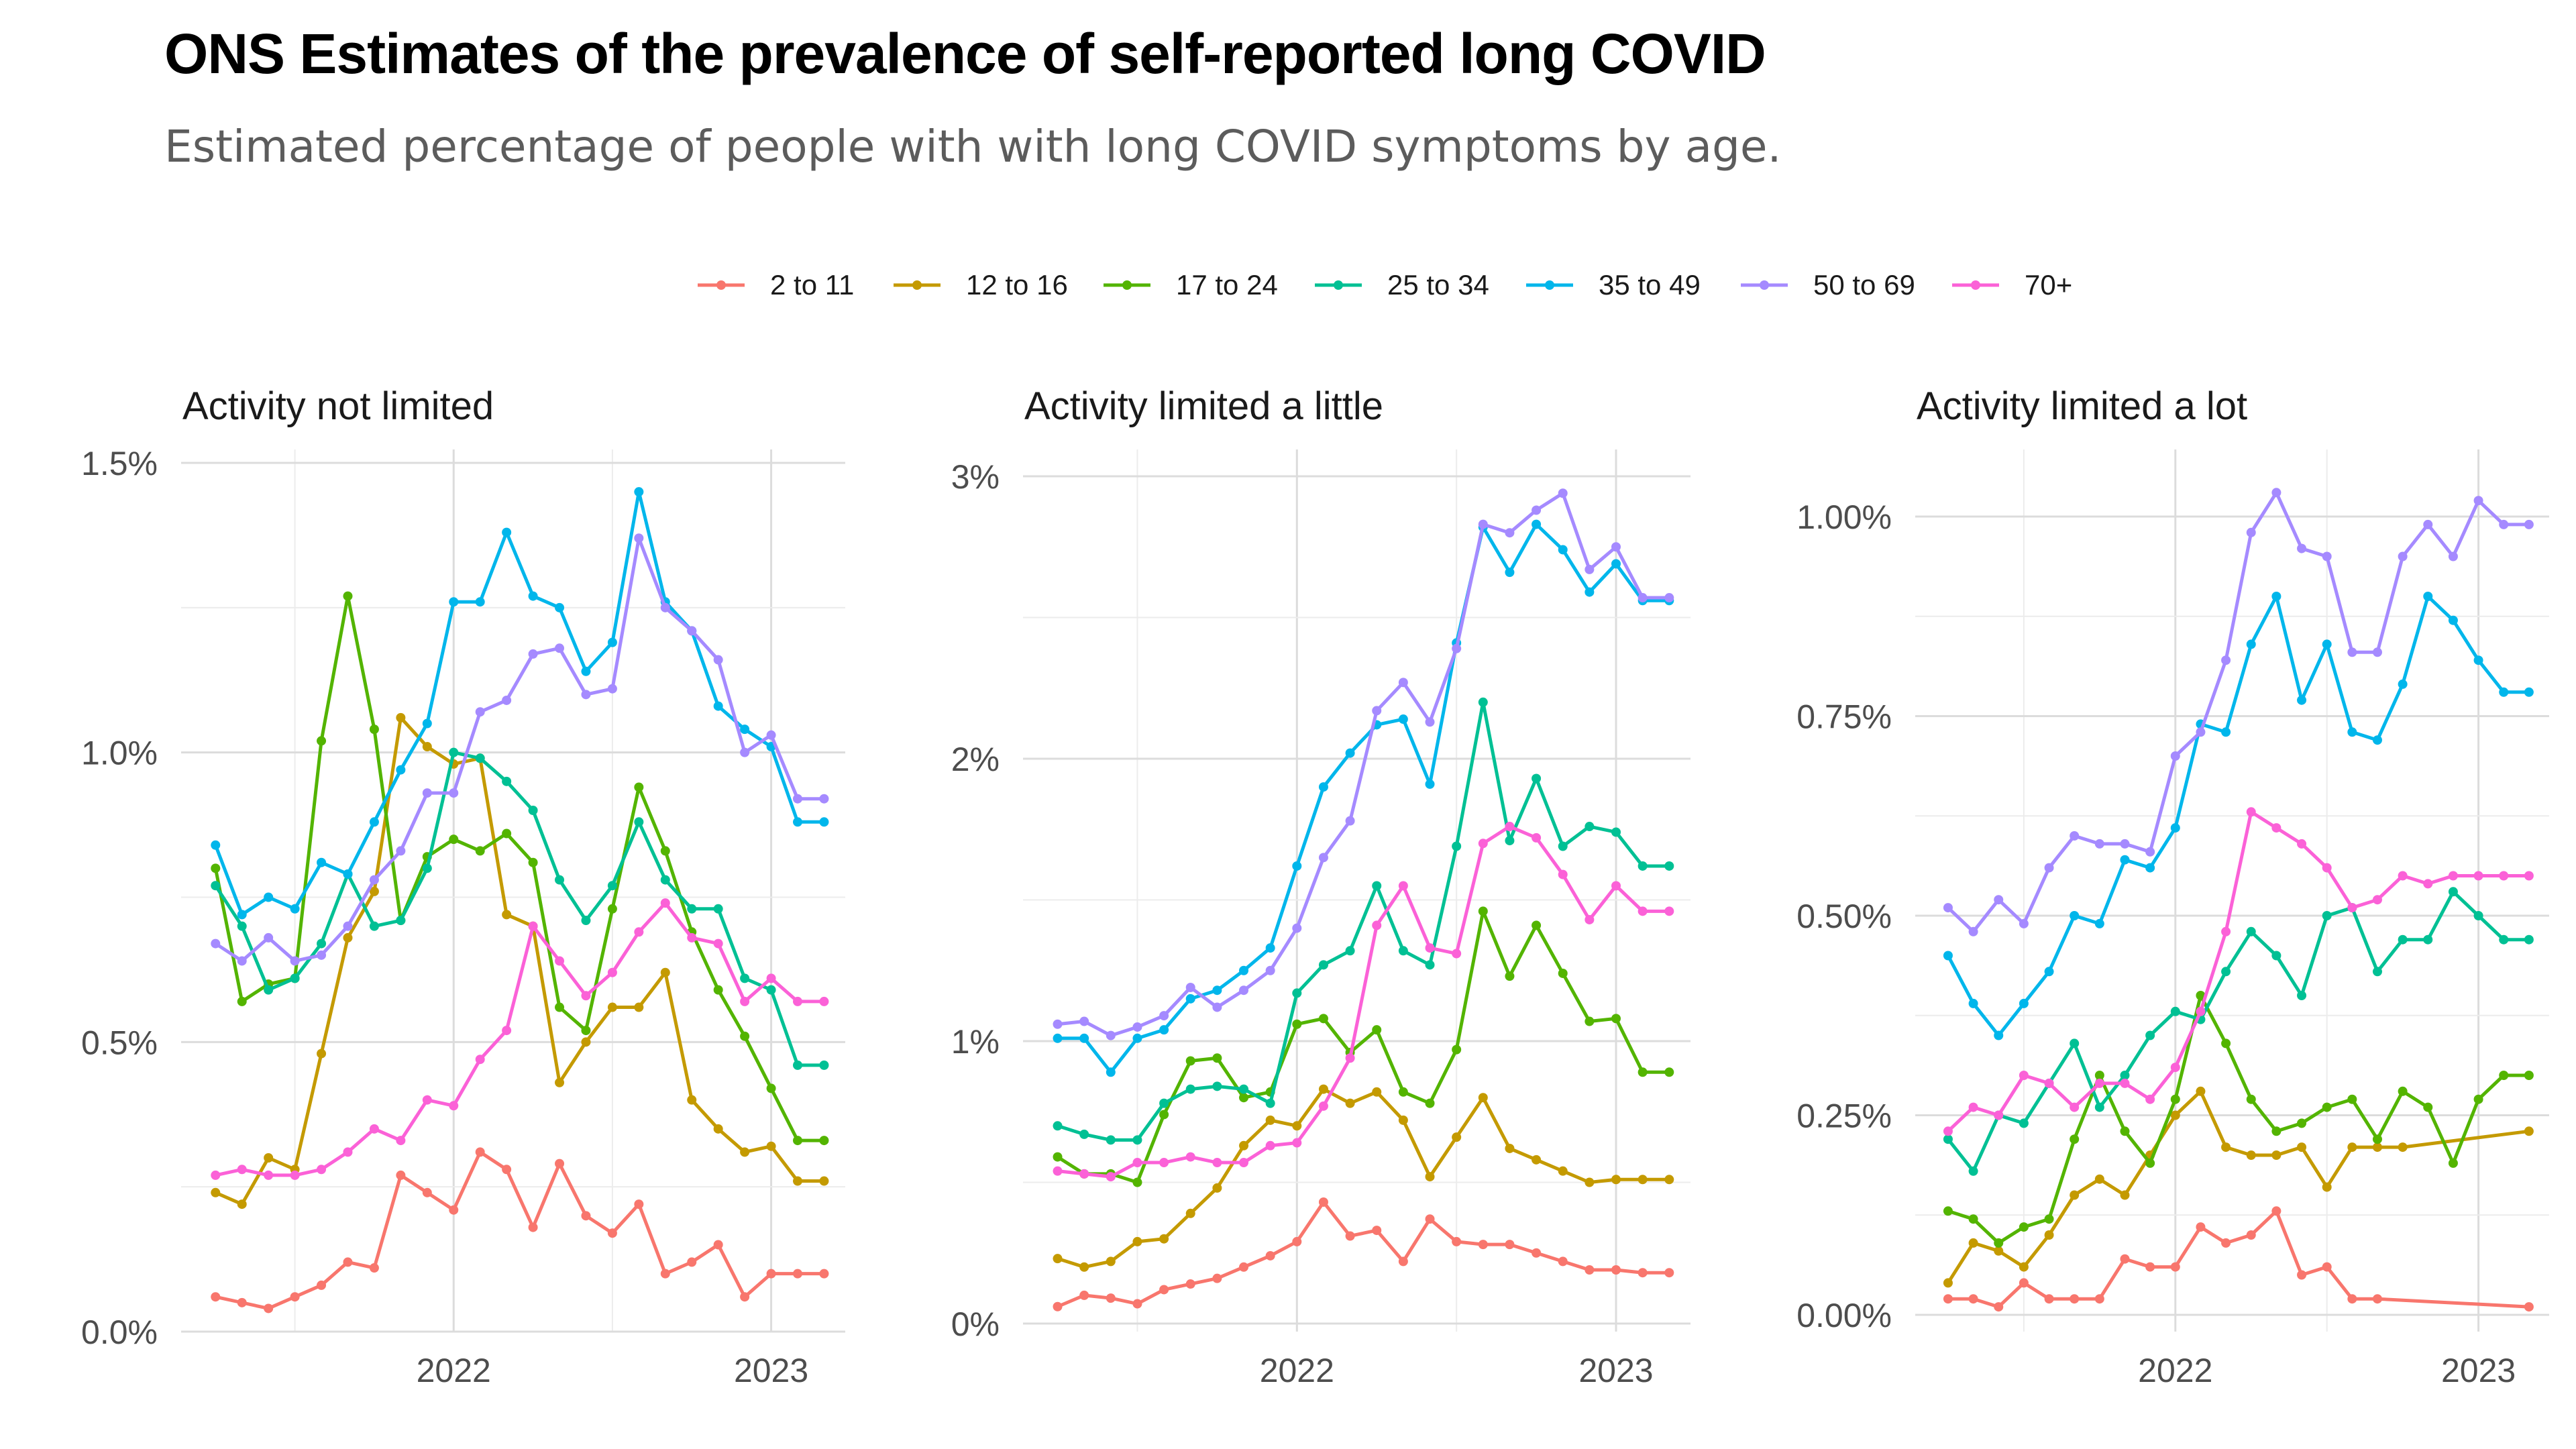 Image resolution: width=2576 pixels, height=1449 pixels. I want to click on facet-title: Activity not limited, so click(338, 406).